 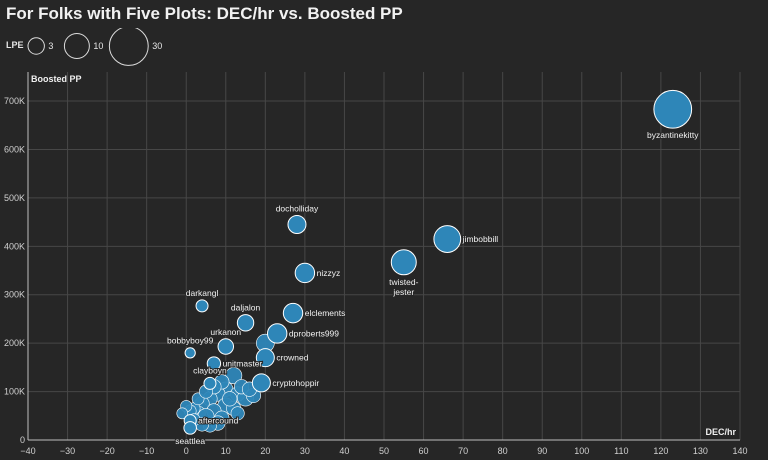 What do you see at coordinates (621, 451) in the screenshot?
I see `x-tick-label: 110` at bounding box center [621, 451].